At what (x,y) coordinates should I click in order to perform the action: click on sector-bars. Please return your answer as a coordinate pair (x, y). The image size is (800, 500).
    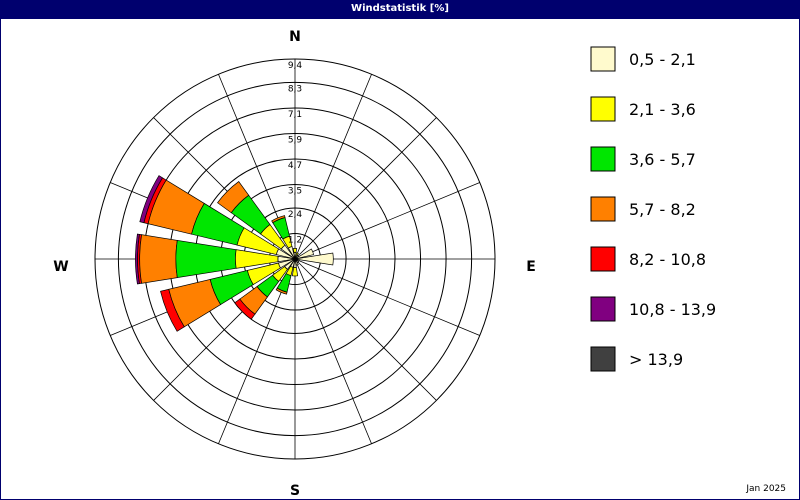
    Looking at the image, I should click on (234, 253).